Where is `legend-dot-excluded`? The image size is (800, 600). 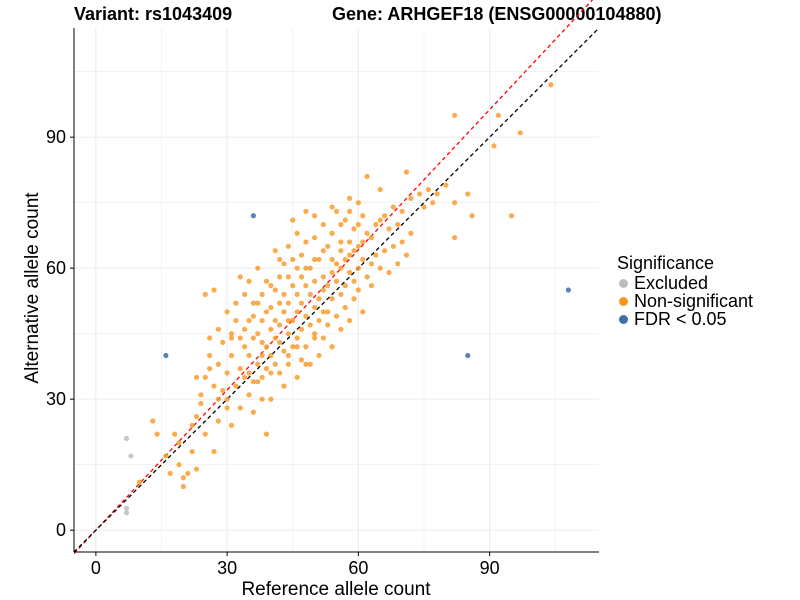
legend-dot-excluded is located at coordinates (623, 283).